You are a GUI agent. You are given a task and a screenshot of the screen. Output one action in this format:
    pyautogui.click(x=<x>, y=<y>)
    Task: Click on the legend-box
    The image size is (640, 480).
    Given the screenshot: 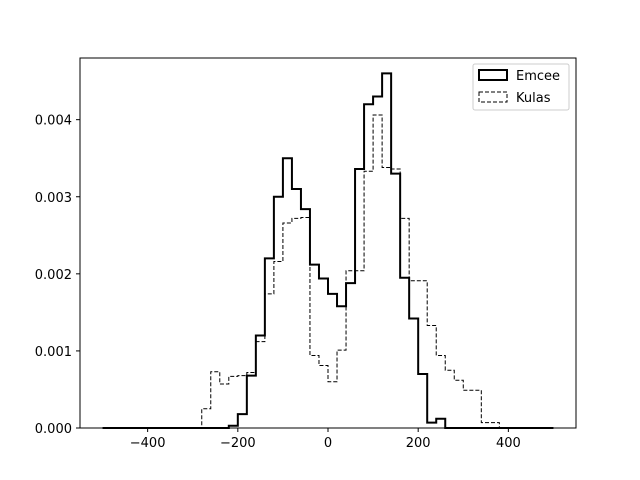 What is the action you would take?
    pyautogui.click(x=521, y=87)
    